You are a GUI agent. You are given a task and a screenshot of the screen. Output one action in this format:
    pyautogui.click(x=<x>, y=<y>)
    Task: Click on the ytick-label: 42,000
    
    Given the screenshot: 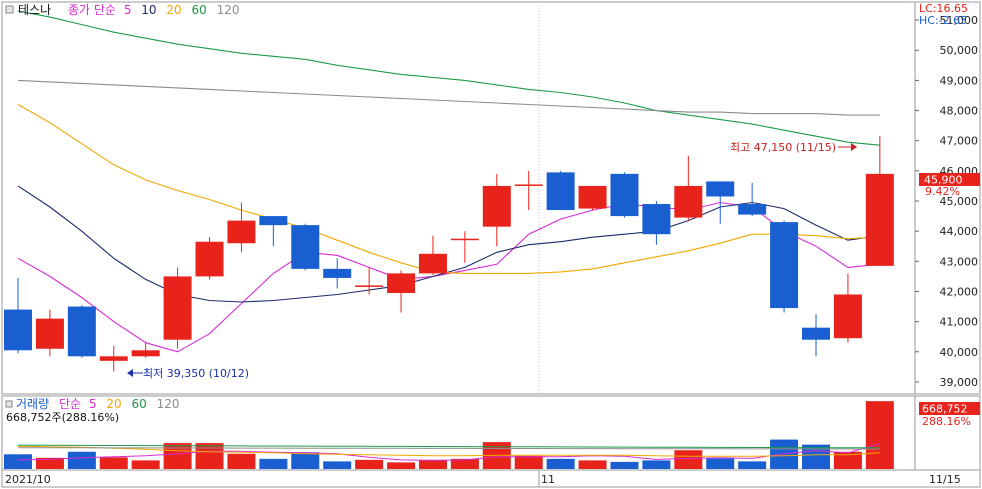 What is the action you would take?
    pyautogui.click(x=959, y=291)
    